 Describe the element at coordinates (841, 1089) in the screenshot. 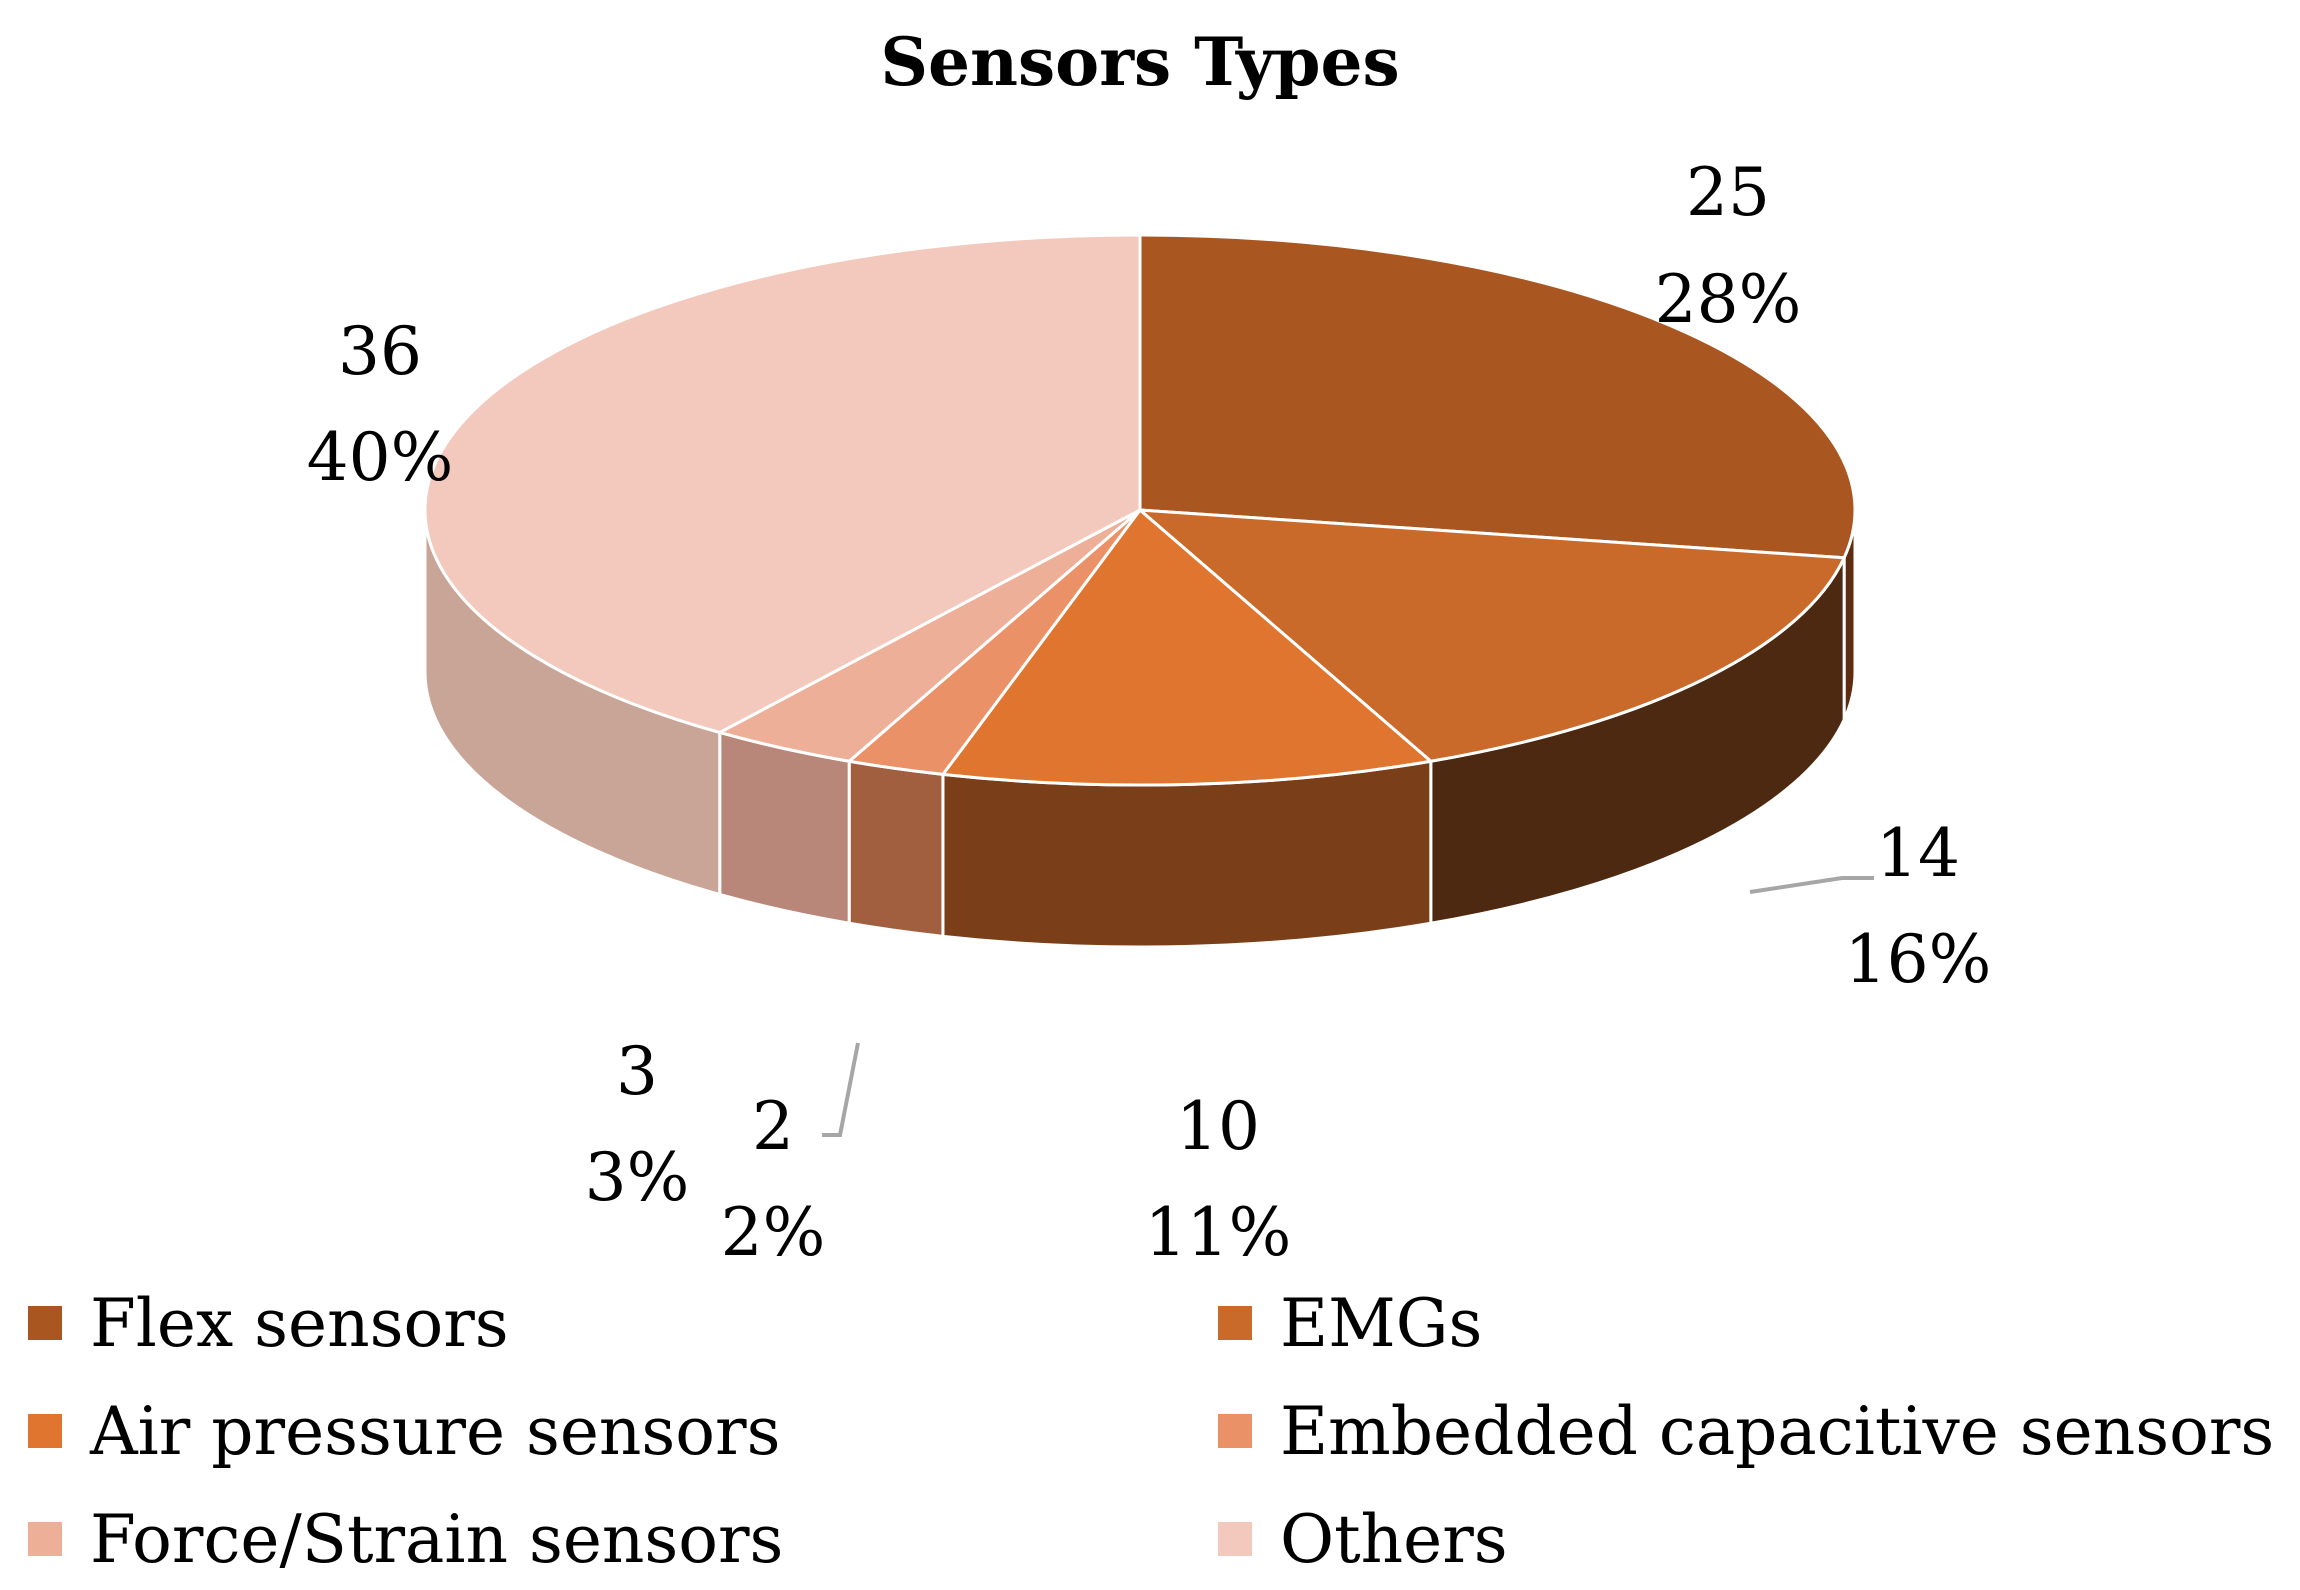

I see `leader-line-embedded-capacitive-sensors` at that location.